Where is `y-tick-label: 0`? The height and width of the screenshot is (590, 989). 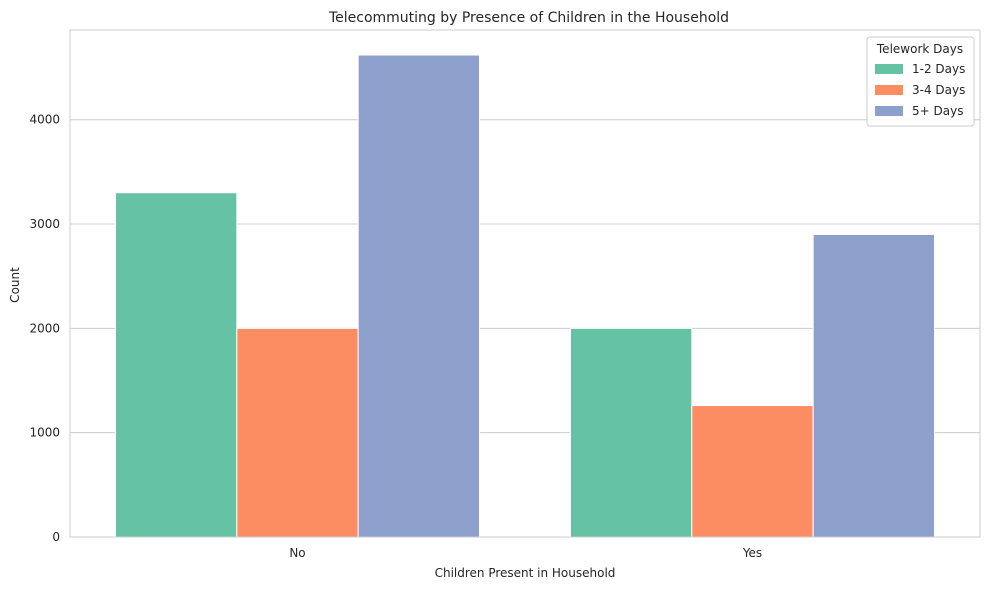
y-tick-label: 0 is located at coordinates (56, 537).